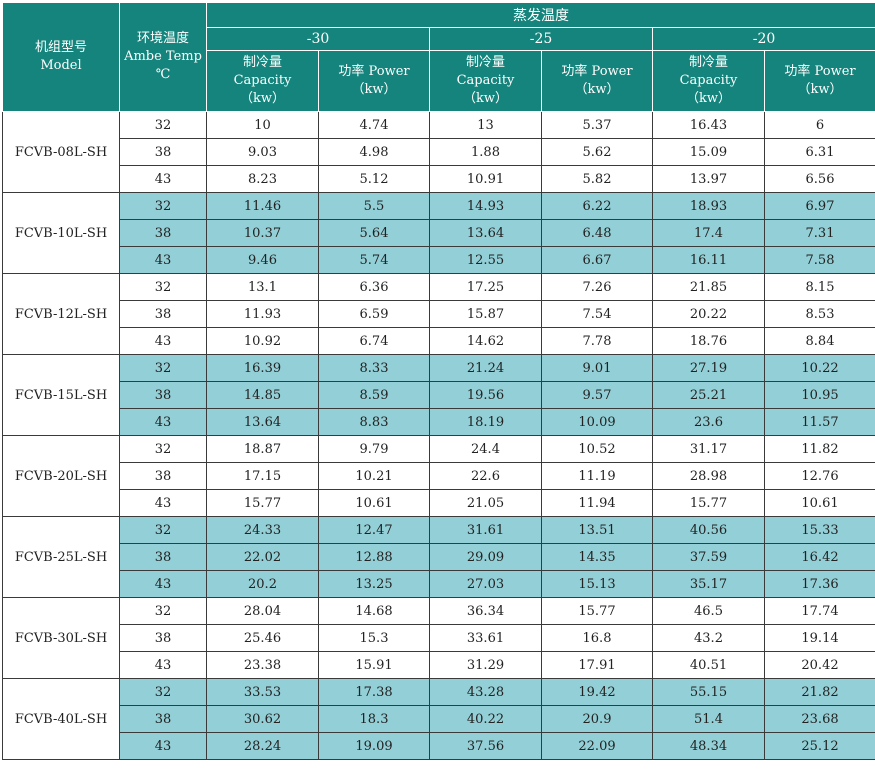 This screenshot has width=875, height=772. What do you see at coordinates (263, 422) in the screenshot?
I see `value-cell: 13.64` at bounding box center [263, 422].